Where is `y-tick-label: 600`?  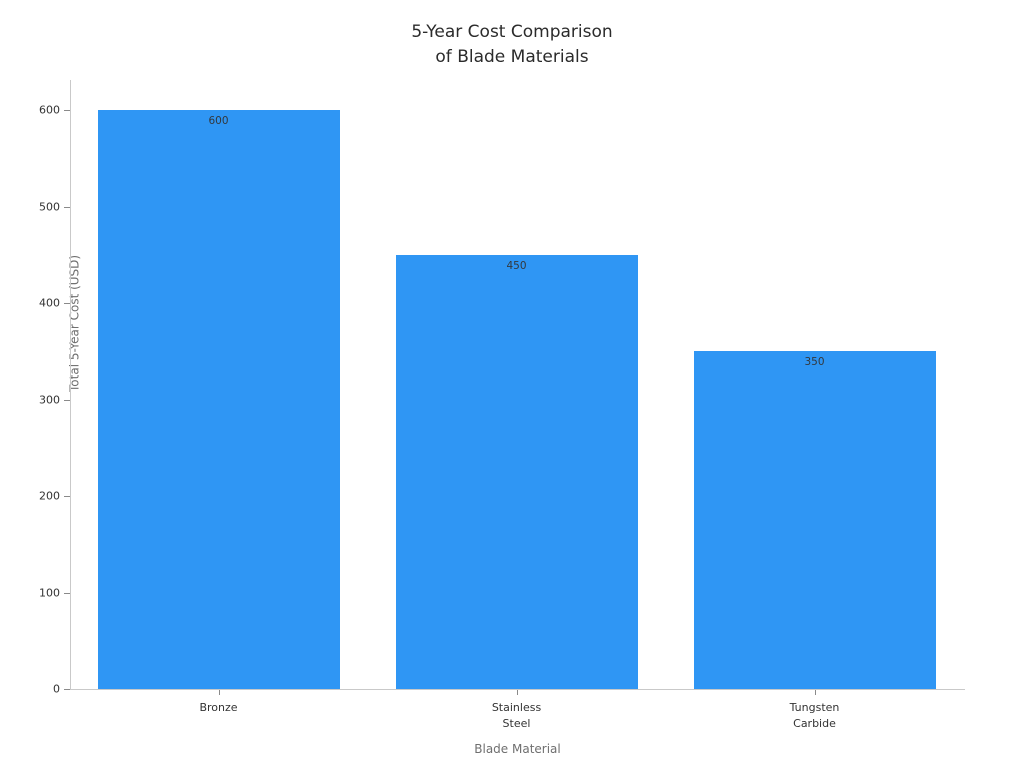 y-tick-label: 600 is located at coordinates (49, 110).